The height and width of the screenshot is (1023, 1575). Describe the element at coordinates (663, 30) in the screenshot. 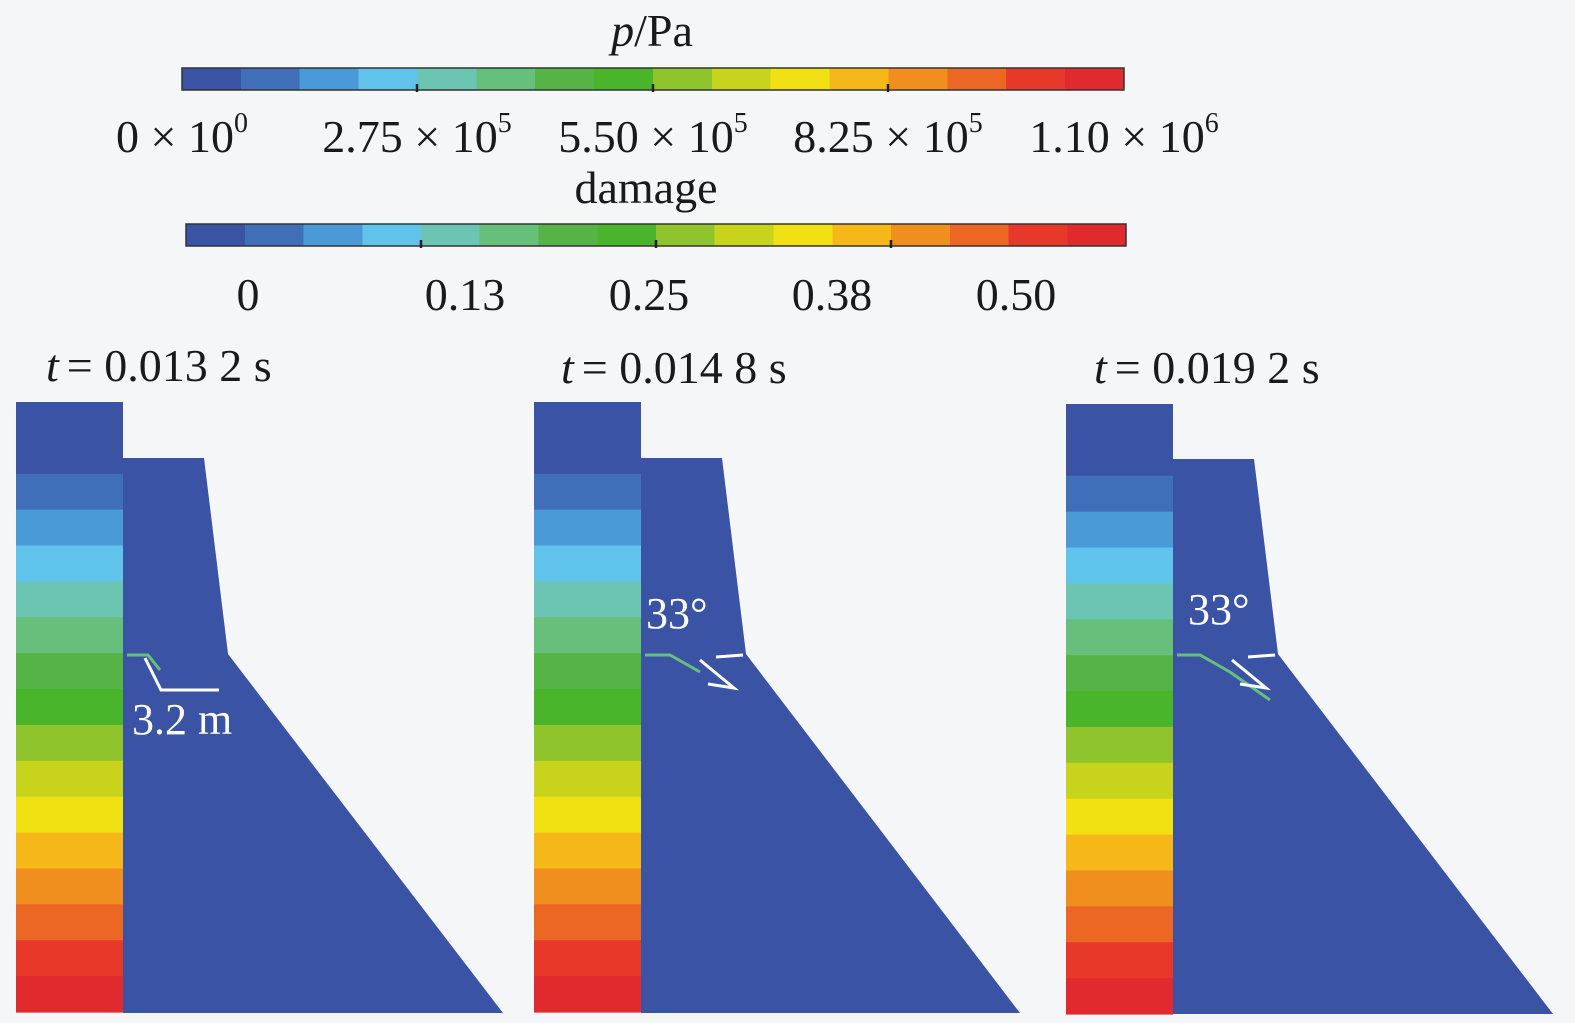

I see `pressure-unit: /Pa` at that location.